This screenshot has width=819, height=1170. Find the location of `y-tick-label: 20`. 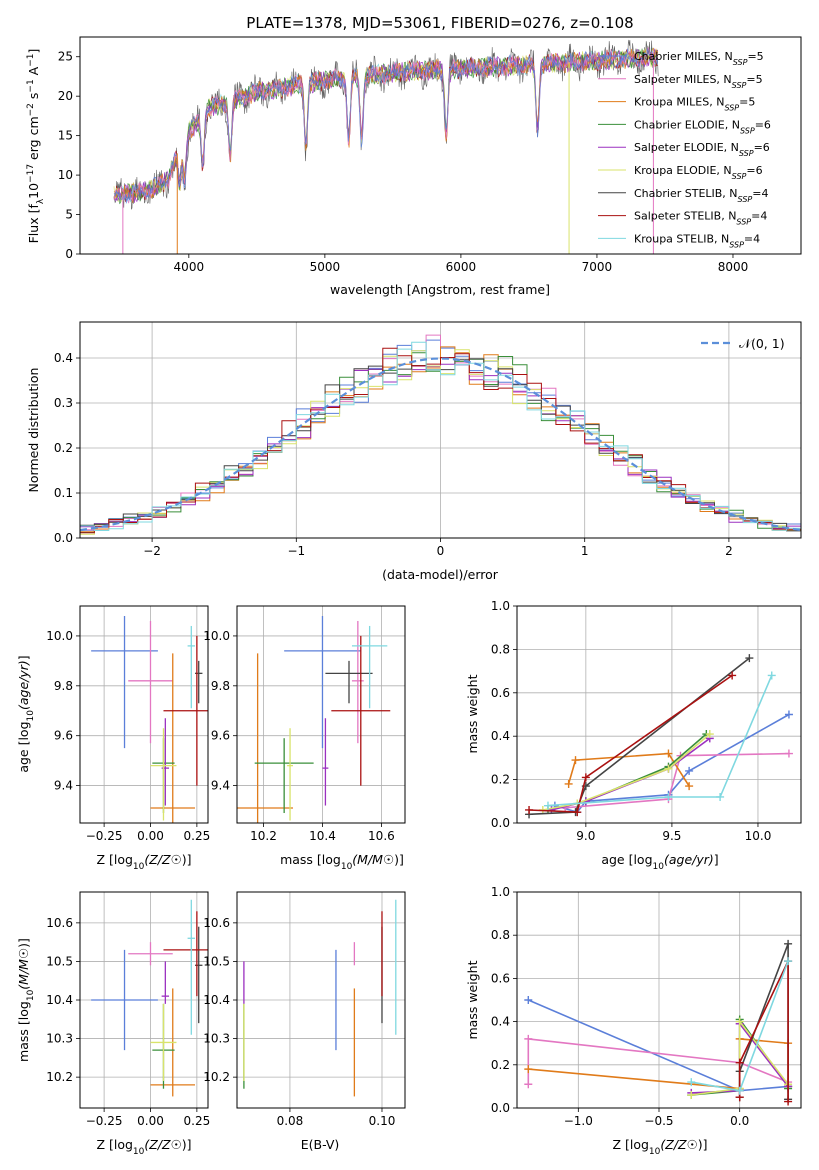

y-tick-label: 20 is located at coordinates (65, 96).